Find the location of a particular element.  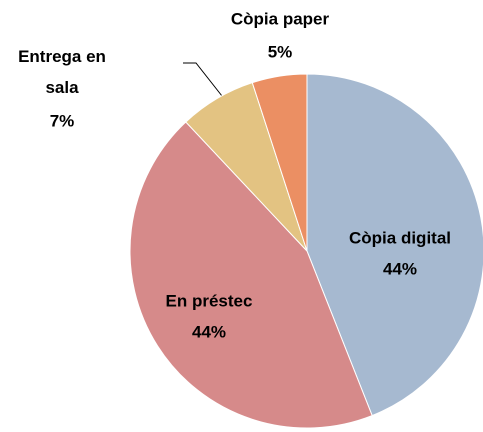

slice-label: Còpia paper is located at coordinates (280, 18).